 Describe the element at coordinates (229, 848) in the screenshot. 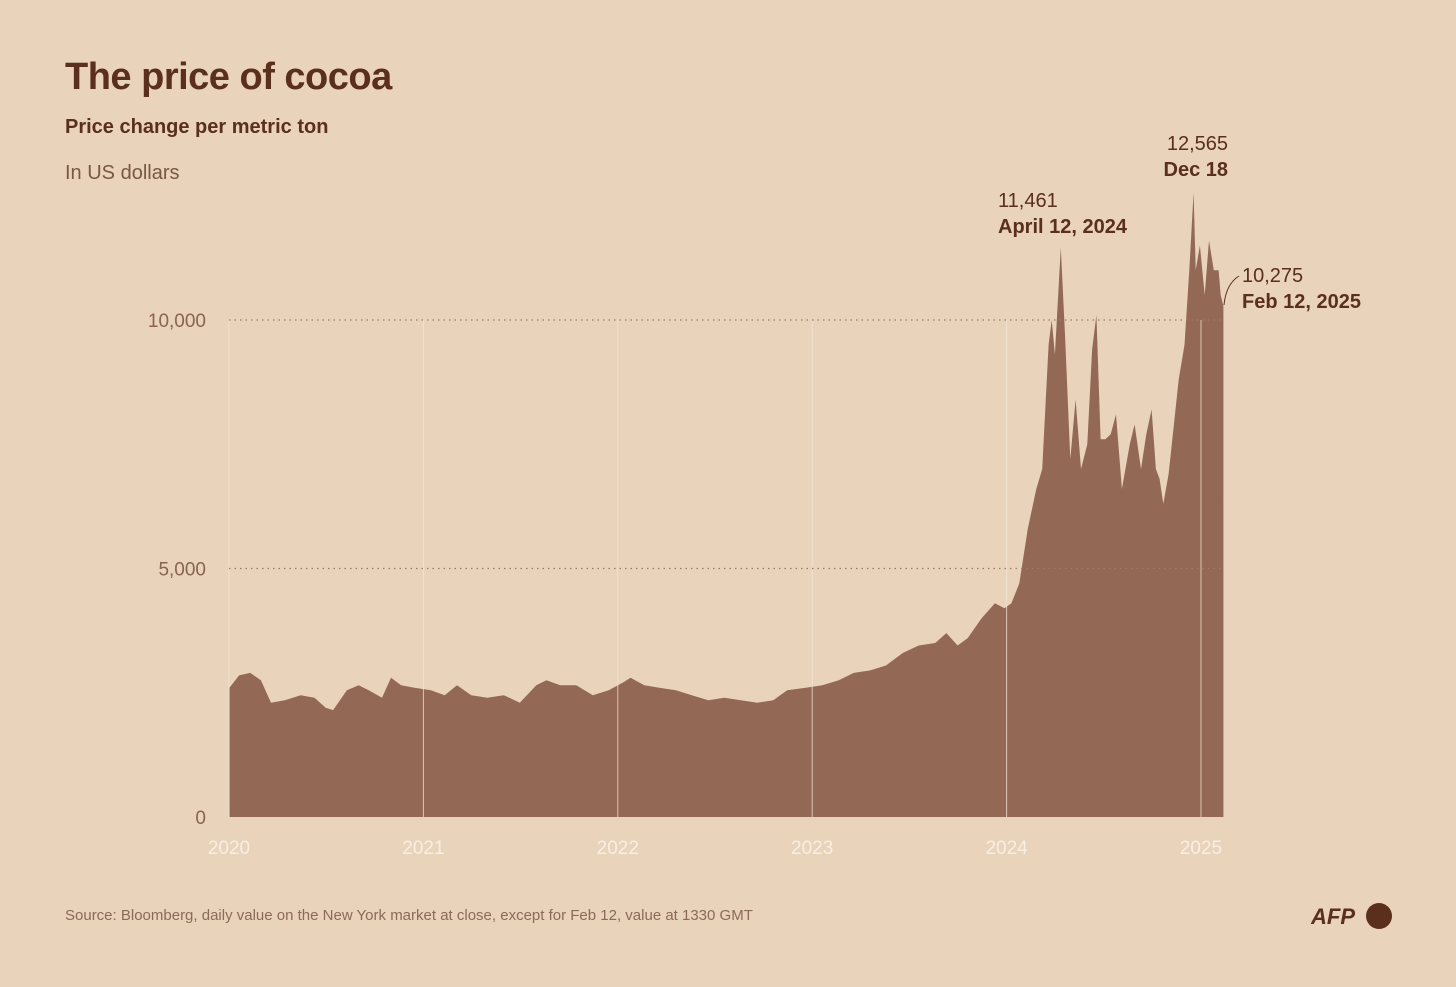

I see `x-tick-label: 2020` at that location.